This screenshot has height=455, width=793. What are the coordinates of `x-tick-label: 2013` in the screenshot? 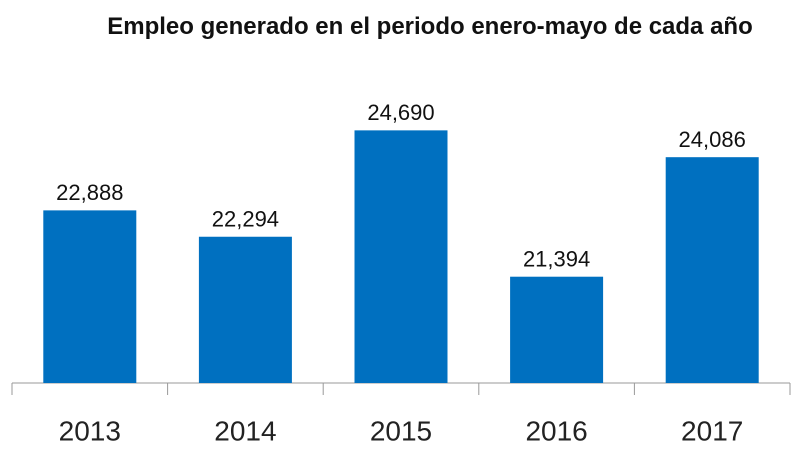 It's located at (90, 430).